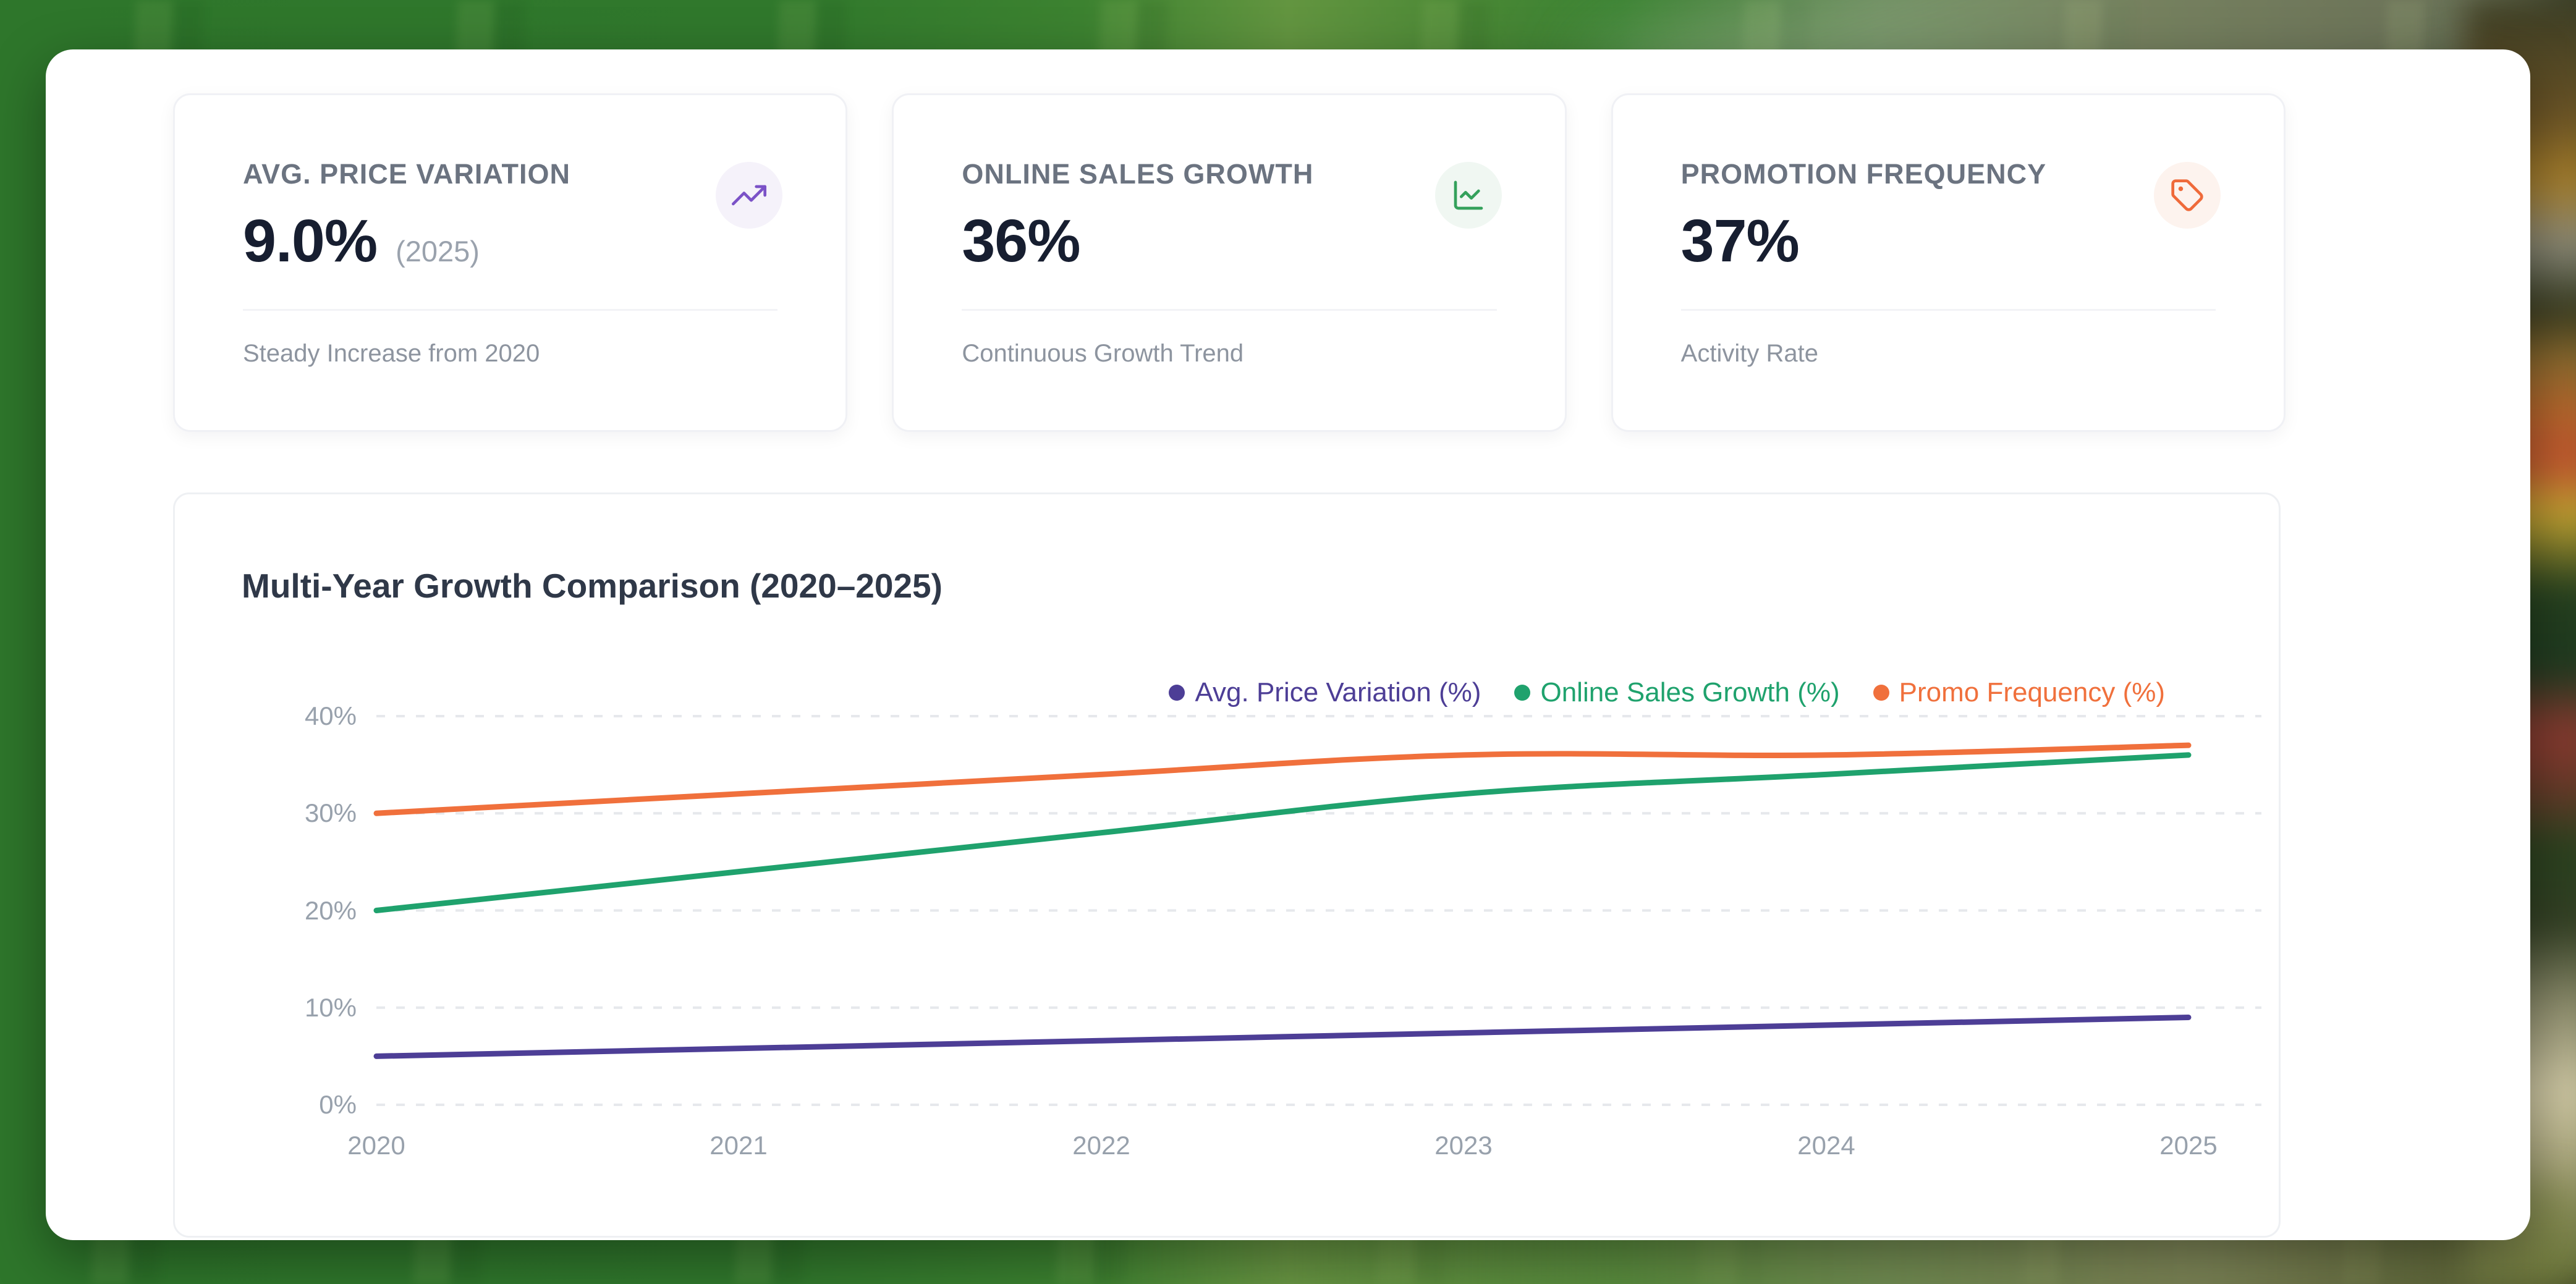 The width and height of the screenshot is (2576, 1284). What do you see at coordinates (338, 1104) in the screenshot?
I see `y-axis-tick-0: 0%` at bounding box center [338, 1104].